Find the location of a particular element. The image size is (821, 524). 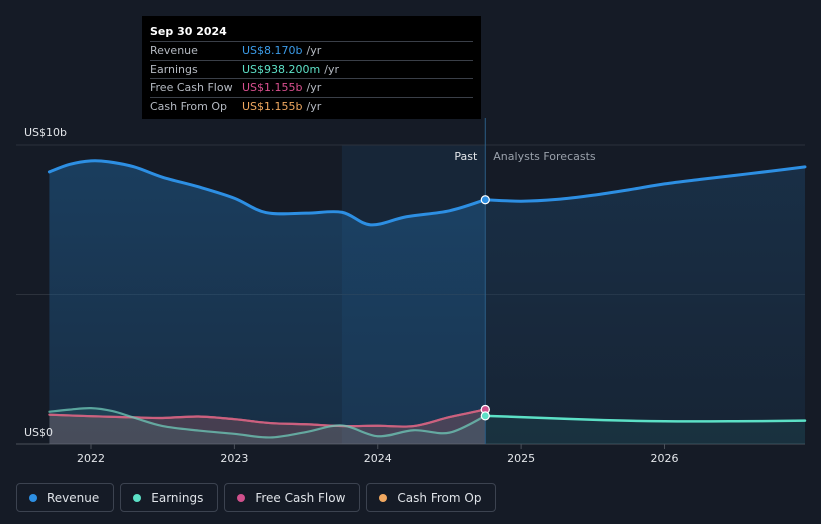

tooltip-label: Free Cash Flow is located at coordinates (191, 87).